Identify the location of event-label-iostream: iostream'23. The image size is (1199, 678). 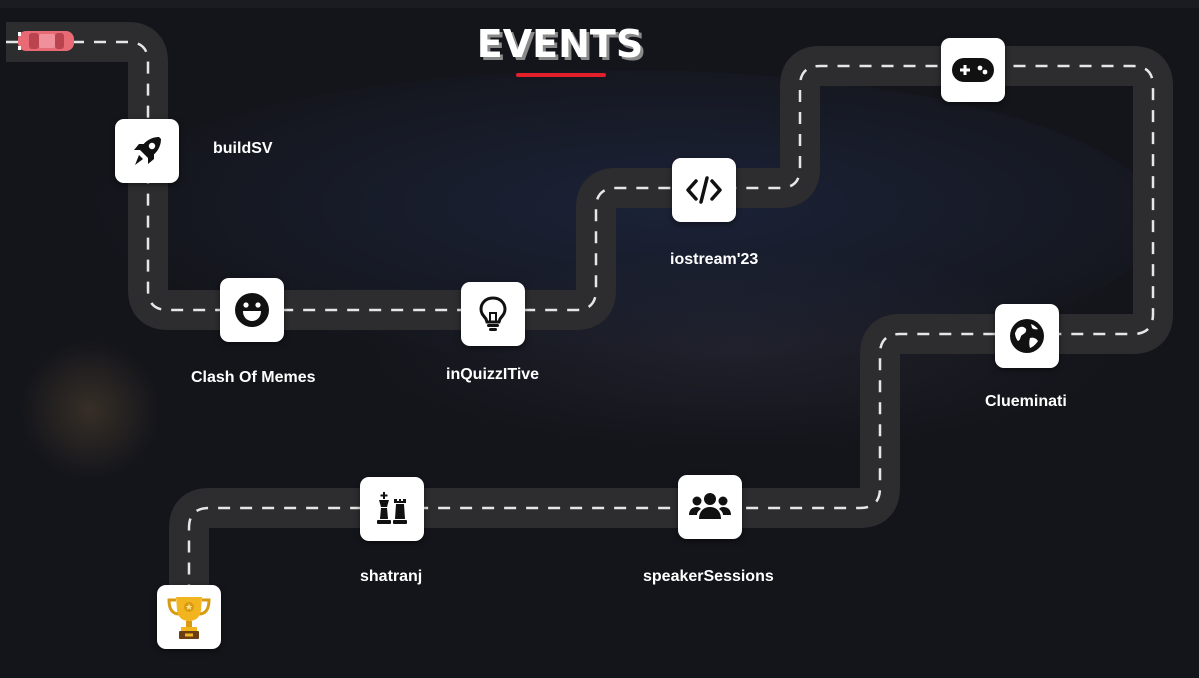
(714, 259).